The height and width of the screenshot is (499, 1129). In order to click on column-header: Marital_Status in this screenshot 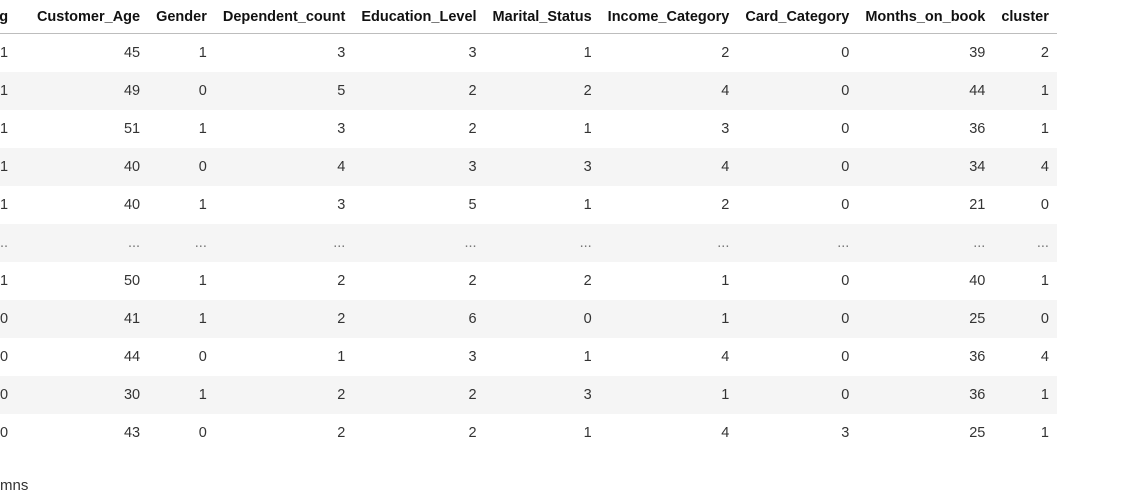, I will do `click(542, 17)`.